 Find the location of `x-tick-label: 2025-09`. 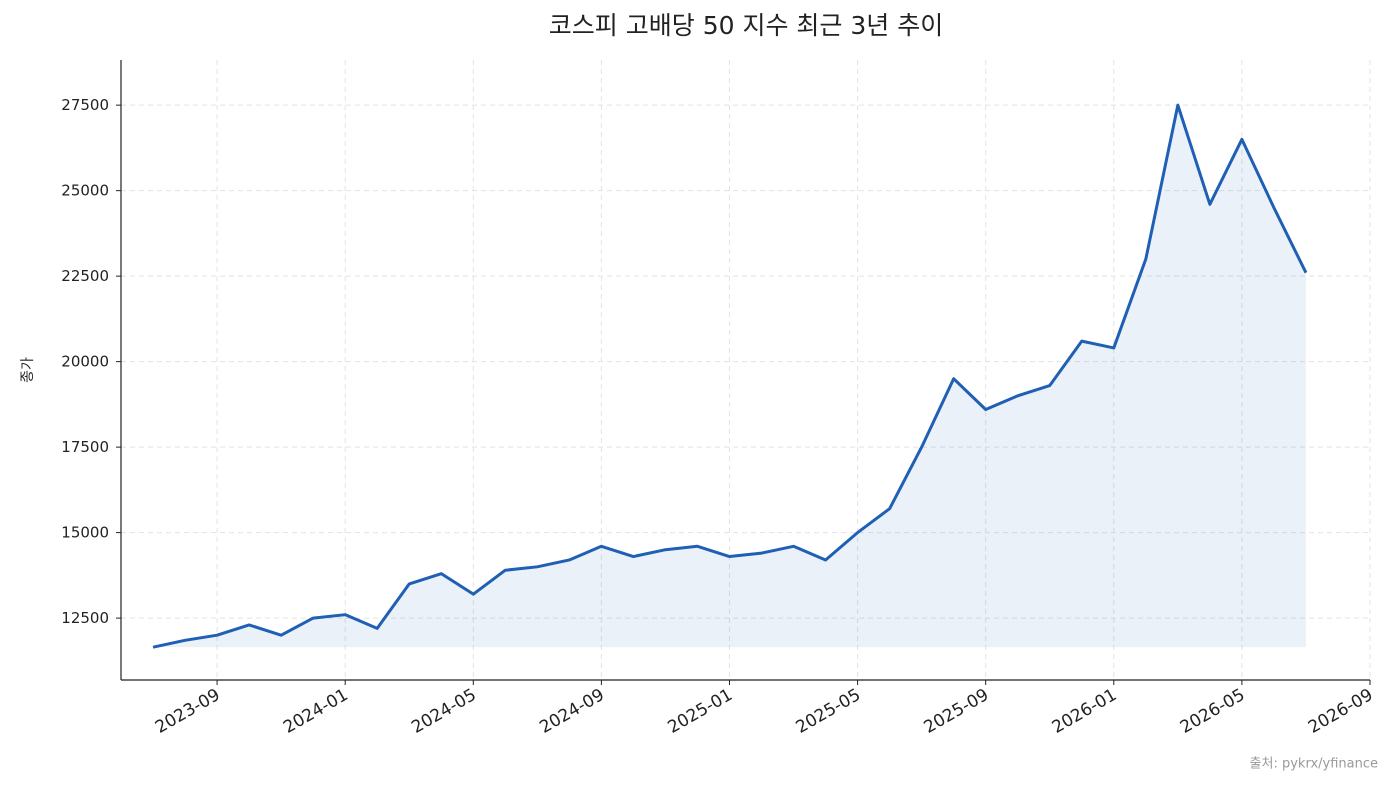

x-tick-label: 2025-09 is located at coordinates (957, 711).